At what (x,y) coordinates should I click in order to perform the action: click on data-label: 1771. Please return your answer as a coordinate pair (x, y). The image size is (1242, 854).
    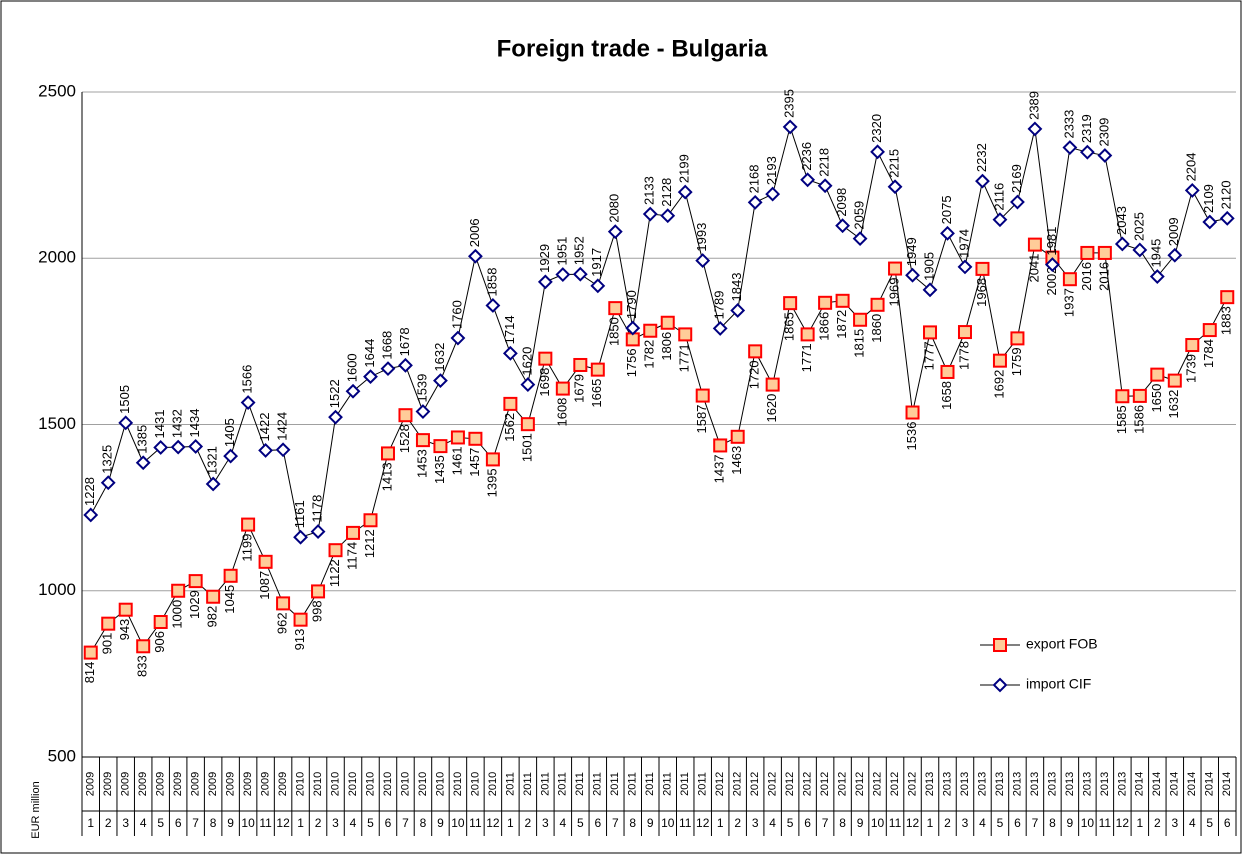
    Looking at the image, I should click on (684, 357).